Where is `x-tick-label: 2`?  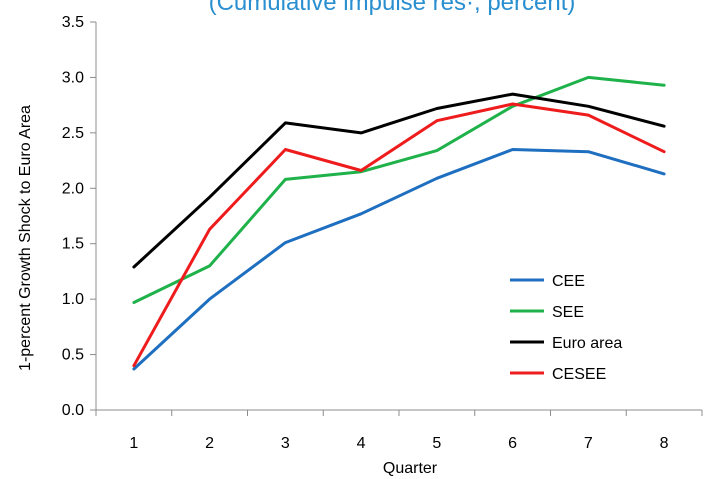 x-tick-label: 2 is located at coordinates (209, 443).